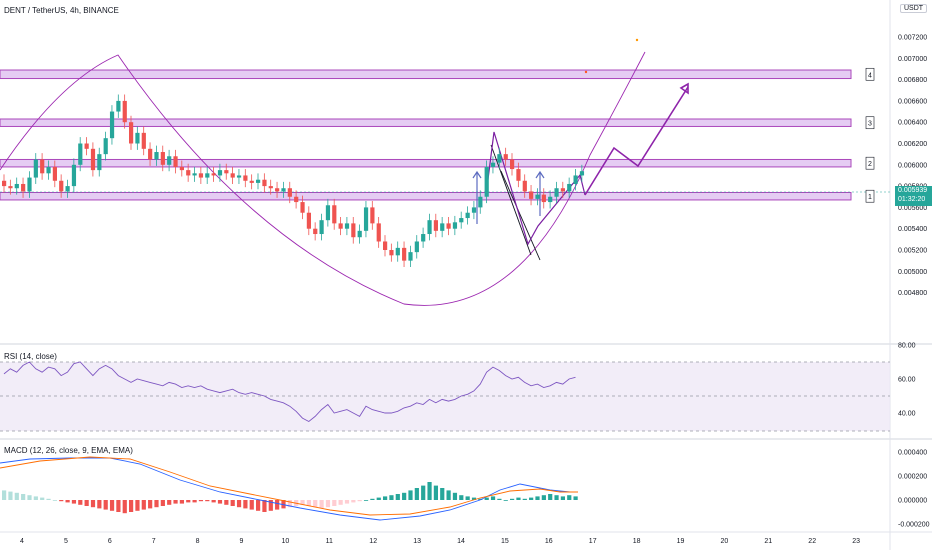  I want to click on time-axis-tick: 17, so click(593, 541).